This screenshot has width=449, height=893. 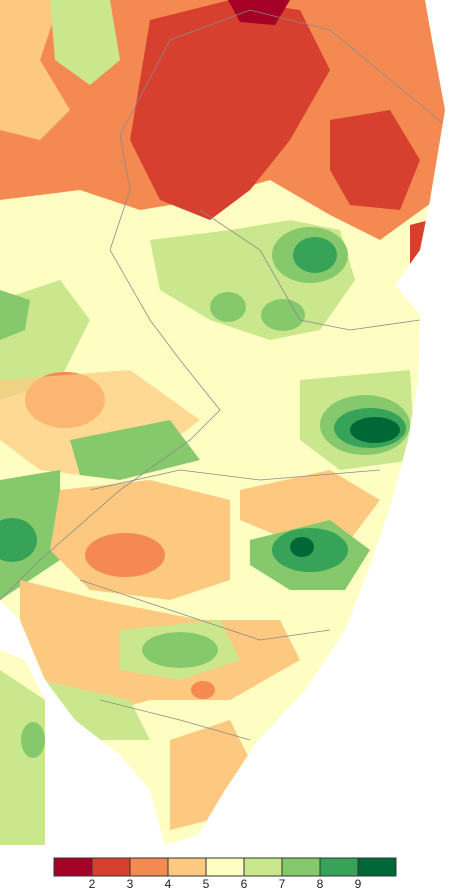 I want to click on legend-label: 9, so click(x=358, y=884).